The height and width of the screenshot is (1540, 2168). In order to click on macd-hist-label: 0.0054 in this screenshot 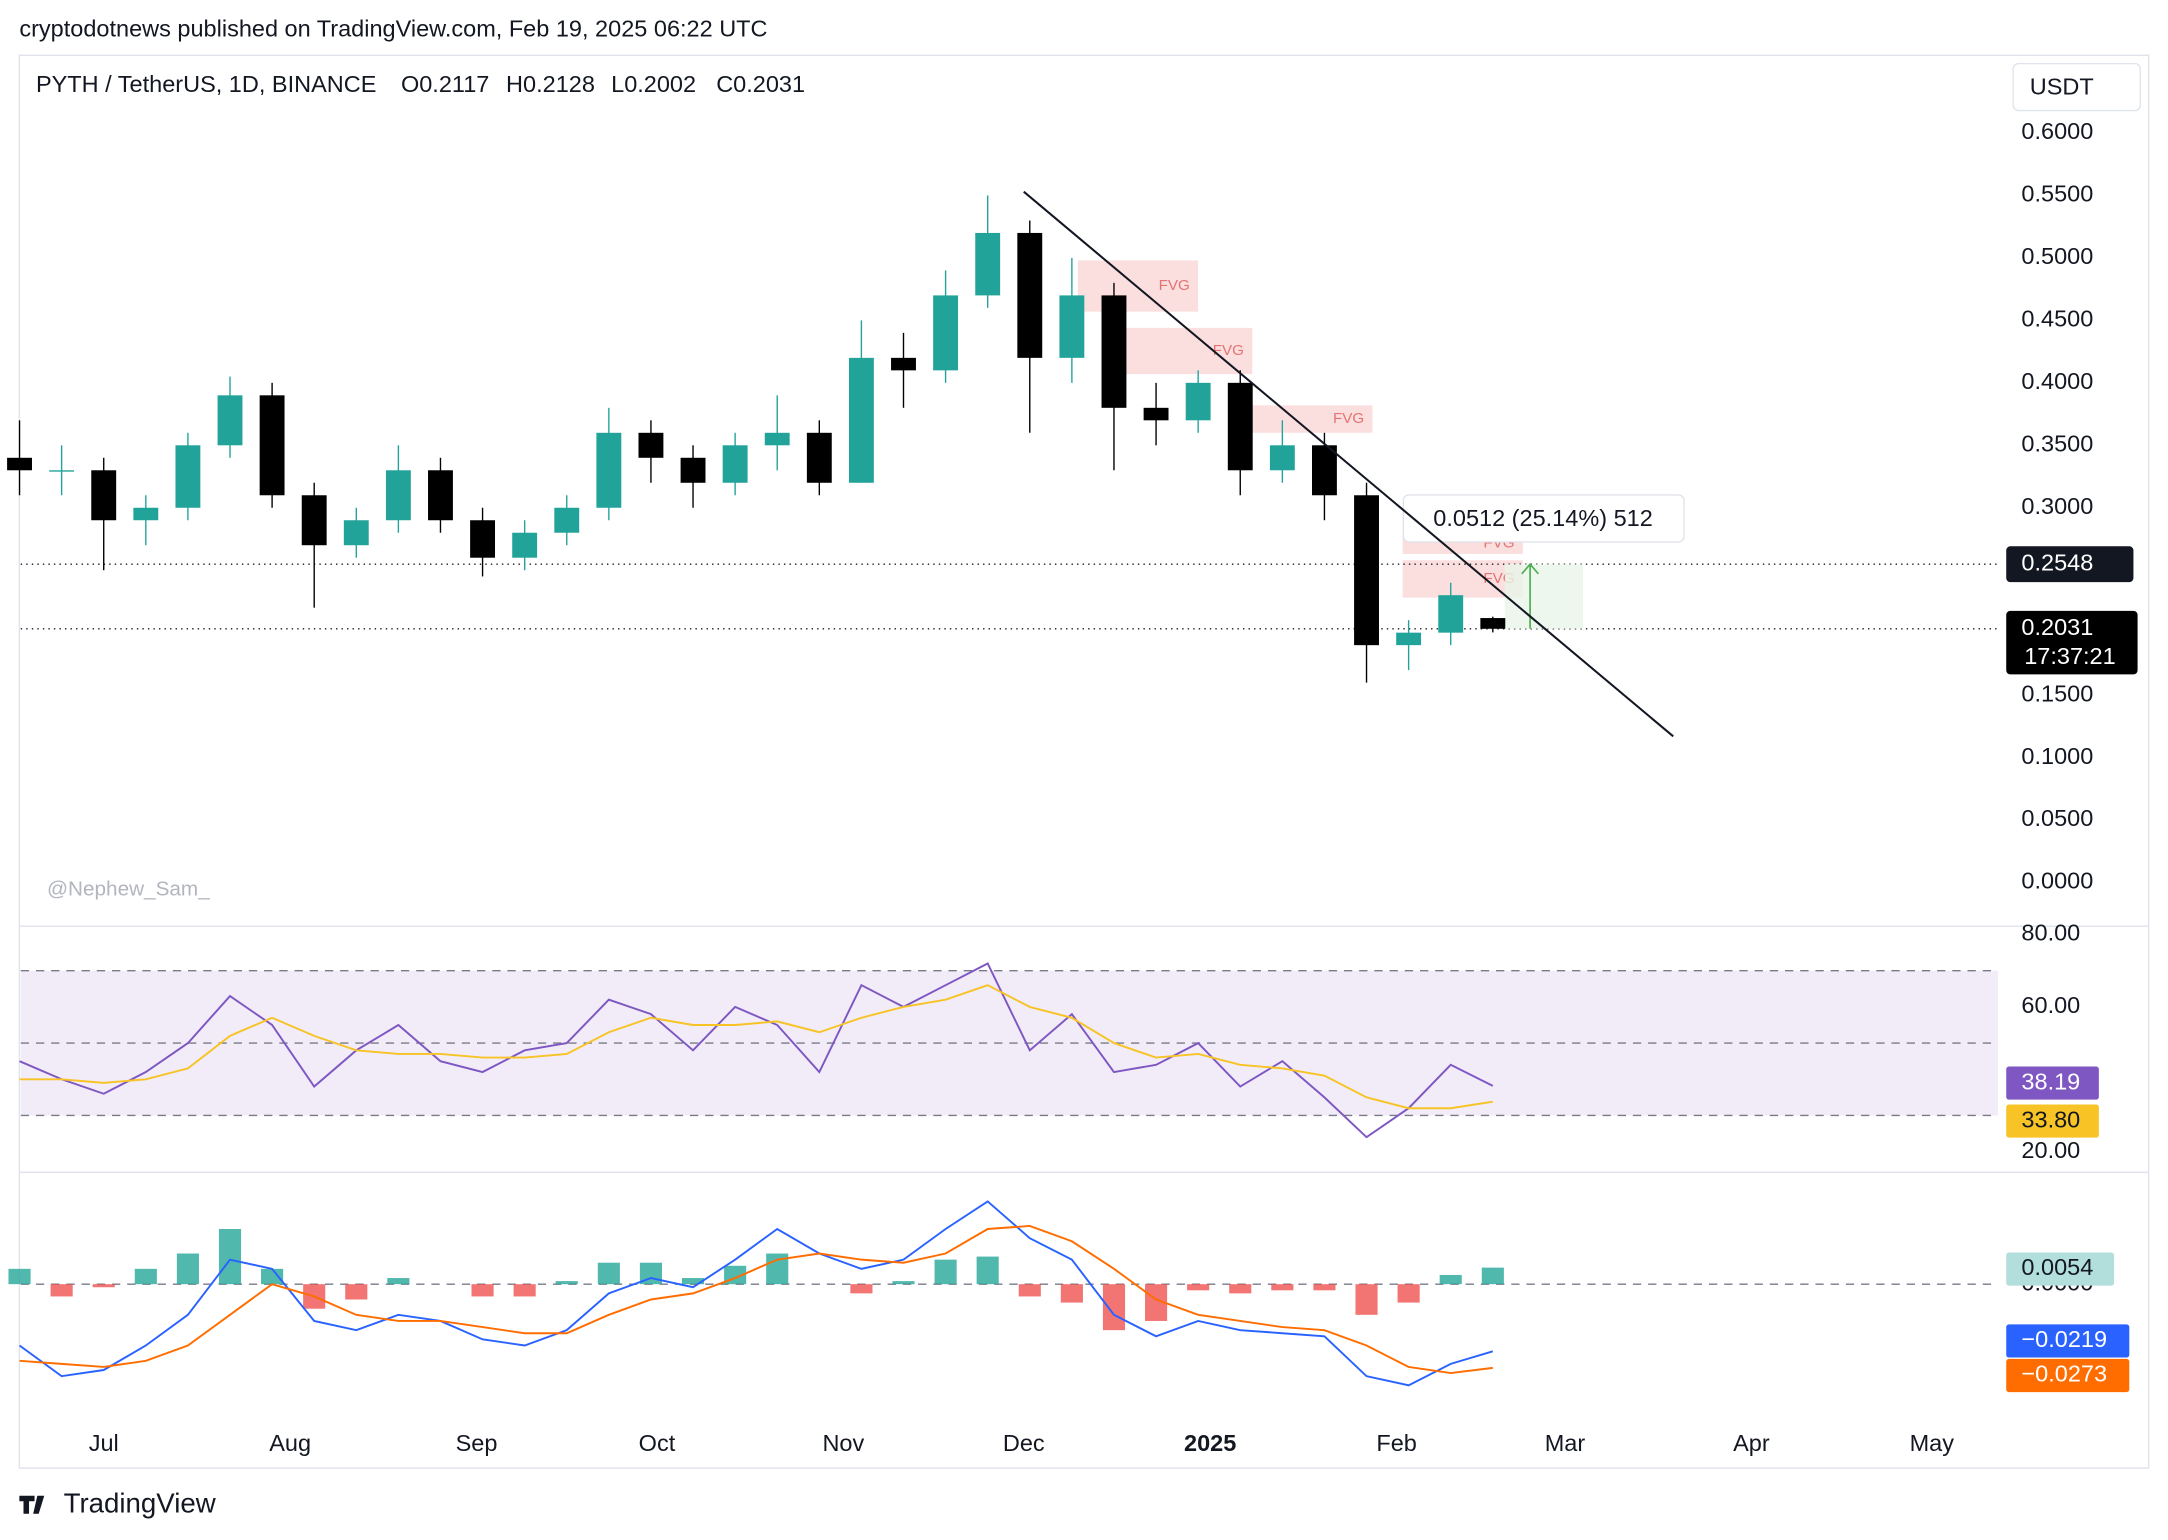, I will do `click(2057, 1267)`.